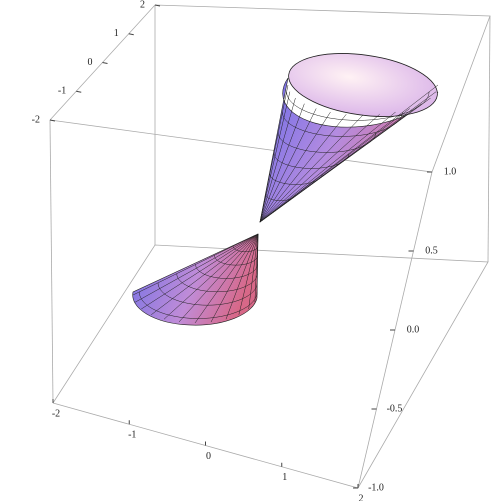 This screenshot has height=501, width=493. What do you see at coordinates (284, 477) in the screenshot?
I see `x-tick-label: 1` at bounding box center [284, 477].